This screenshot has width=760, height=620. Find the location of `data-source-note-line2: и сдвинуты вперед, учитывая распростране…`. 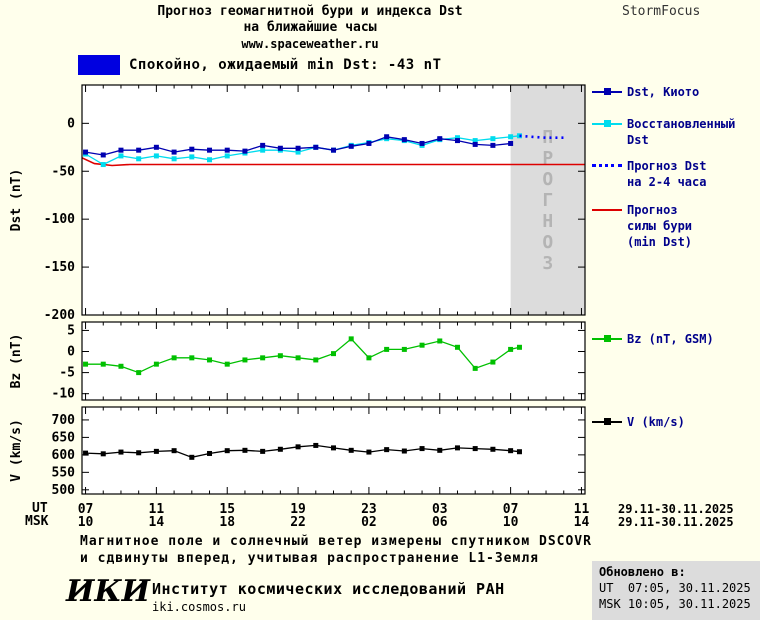

data-source-note-line2: и сдвинуты вперед, учитывая распростране… is located at coordinates (309, 558).